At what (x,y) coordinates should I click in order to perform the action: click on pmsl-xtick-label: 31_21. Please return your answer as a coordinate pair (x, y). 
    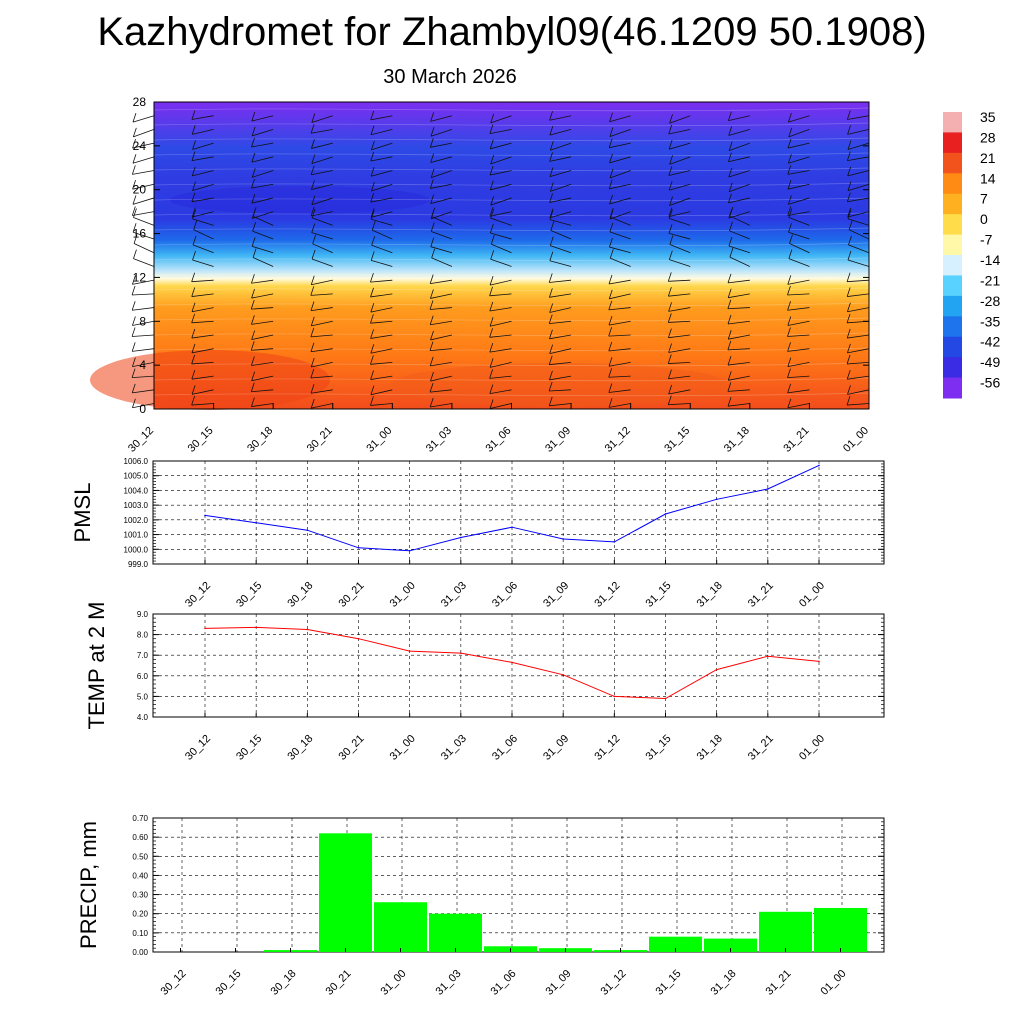
    Looking at the image, I should click on (761, 595).